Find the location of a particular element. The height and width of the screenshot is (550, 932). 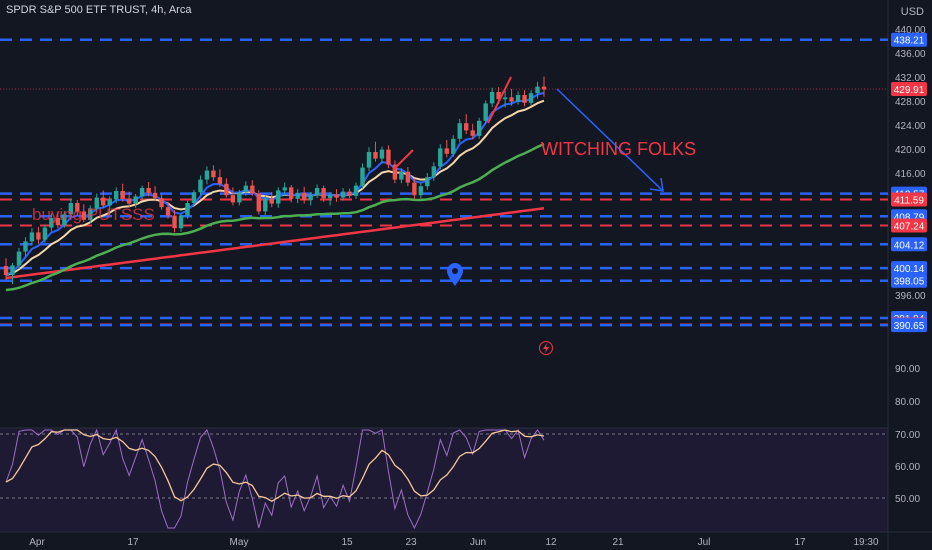

map-pin-icon is located at coordinates (455, 274).